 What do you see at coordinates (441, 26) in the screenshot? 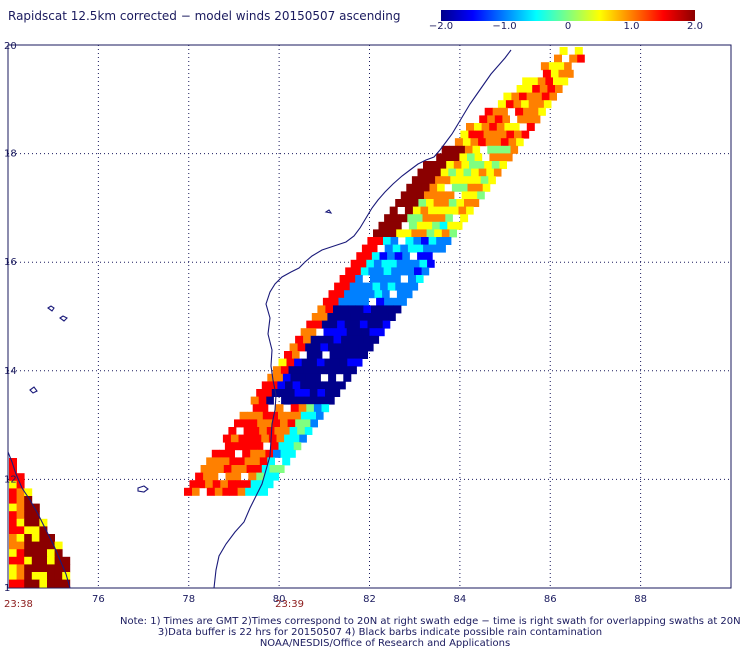
I see `colorbar-tick-label: −2.0` at bounding box center [441, 26].